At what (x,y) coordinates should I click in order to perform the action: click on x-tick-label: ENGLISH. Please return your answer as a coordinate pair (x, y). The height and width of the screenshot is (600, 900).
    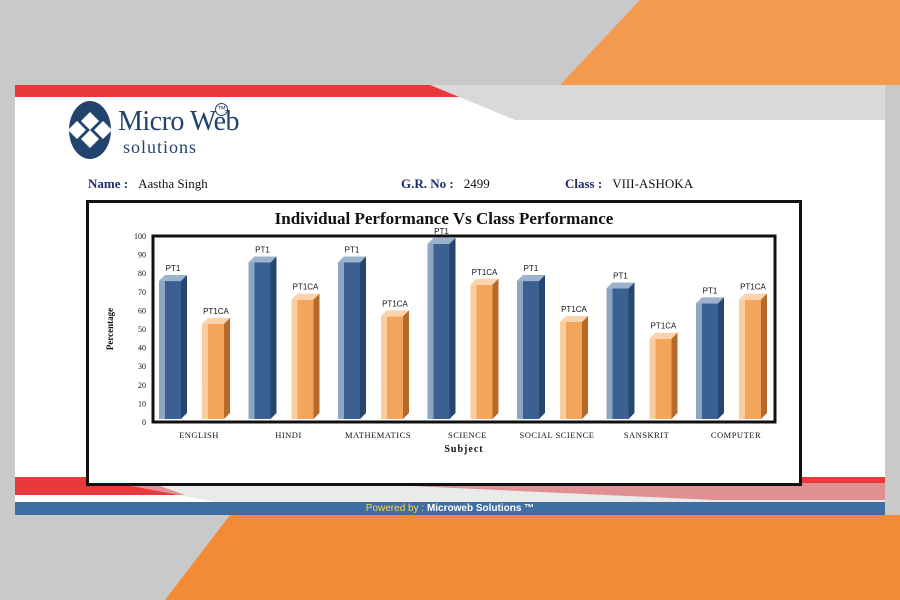
    Looking at the image, I should click on (199, 435).